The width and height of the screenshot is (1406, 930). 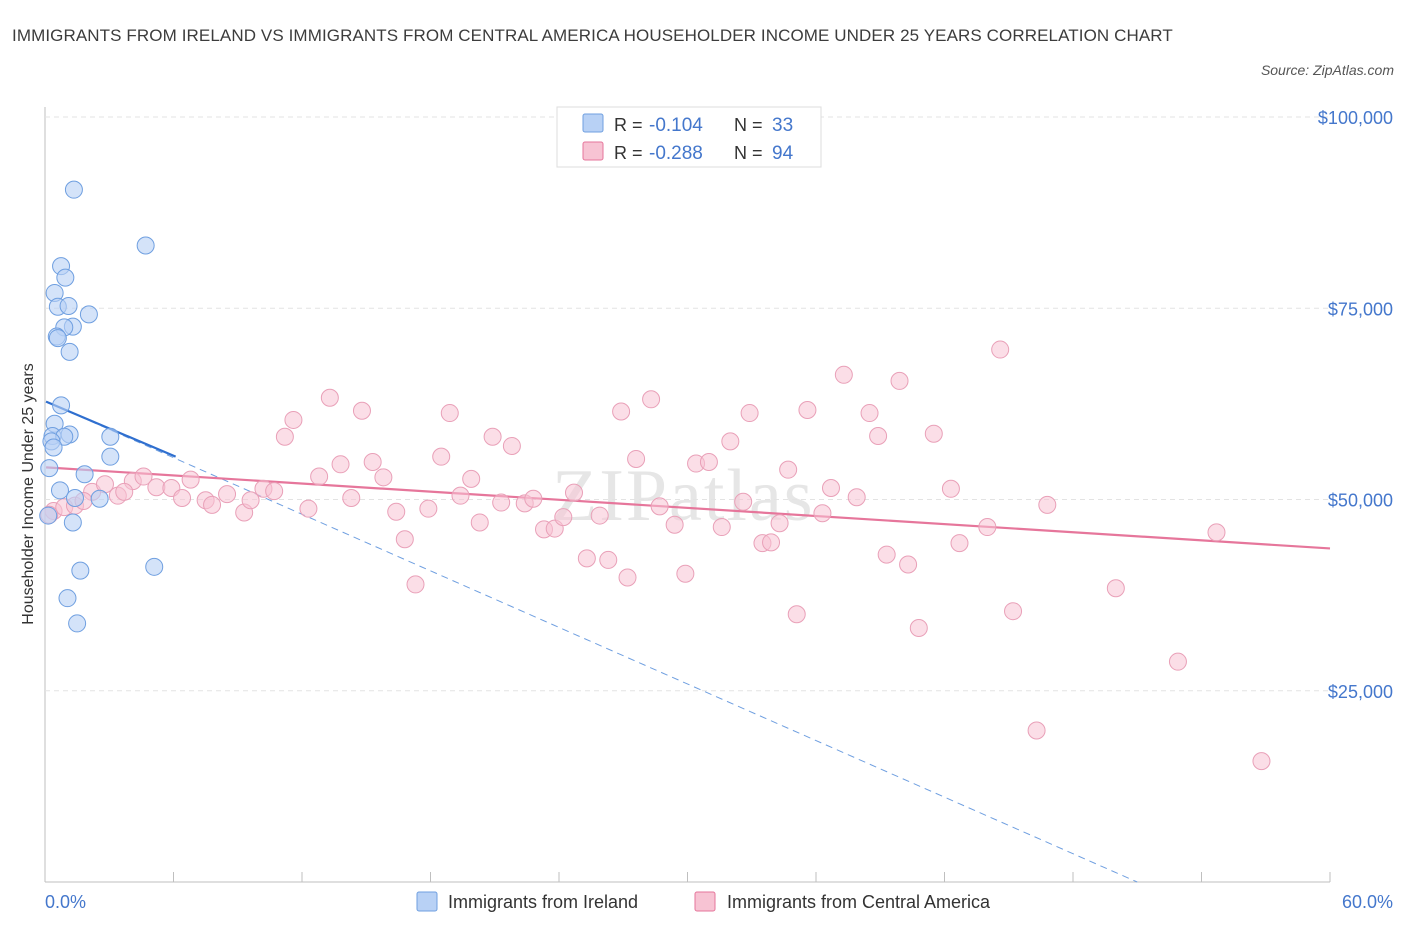 What do you see at coordinates (1355, 118) in the screenshot?
I see `y-tick-label: $100,000` at bounding box center [1355, 118].